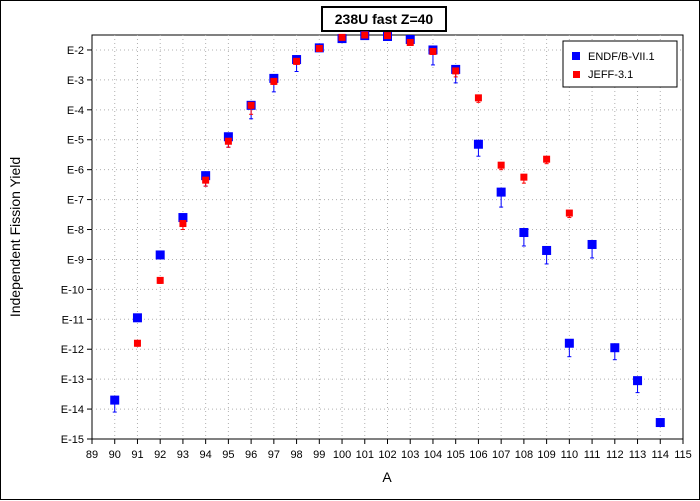 The height and width of the screenshot is (501, 700). What do you see at coordinates (570, 455) in the screenshot?
I see `x-tick-label: 110` at bounding box center [570, 455].